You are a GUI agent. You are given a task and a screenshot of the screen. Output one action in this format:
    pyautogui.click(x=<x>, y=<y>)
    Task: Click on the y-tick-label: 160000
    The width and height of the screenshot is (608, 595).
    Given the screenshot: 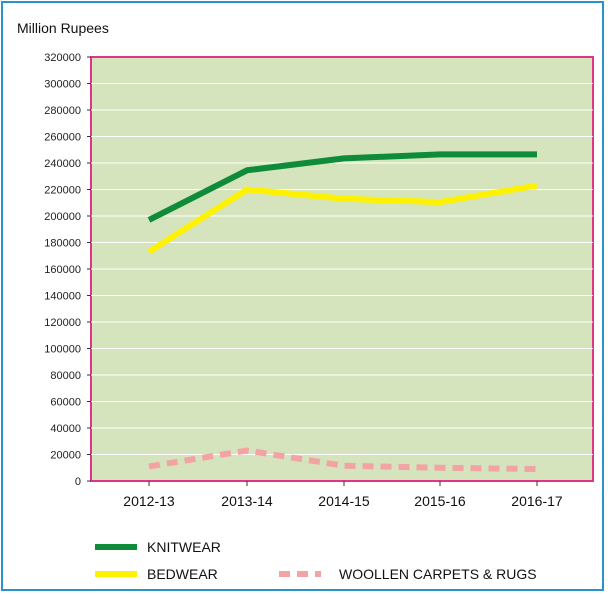 What is the action you would take?
    pyautogui.click(x=62, y=270)
    